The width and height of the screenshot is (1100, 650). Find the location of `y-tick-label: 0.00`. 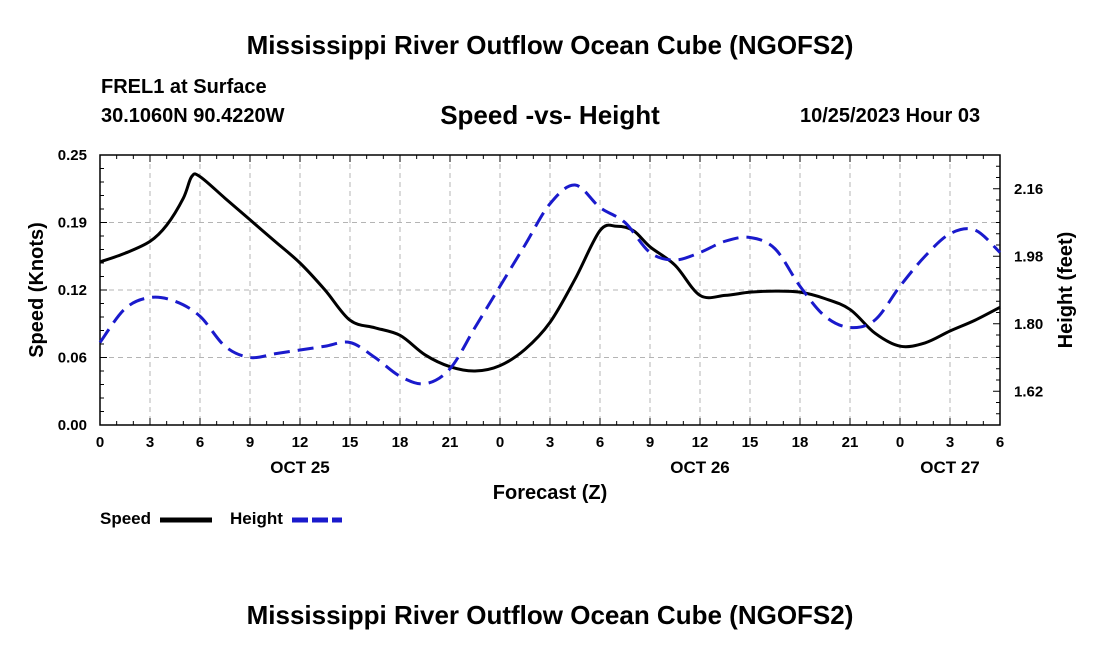

y-tick-label: 0.00 is located at coordinates (72, 425).